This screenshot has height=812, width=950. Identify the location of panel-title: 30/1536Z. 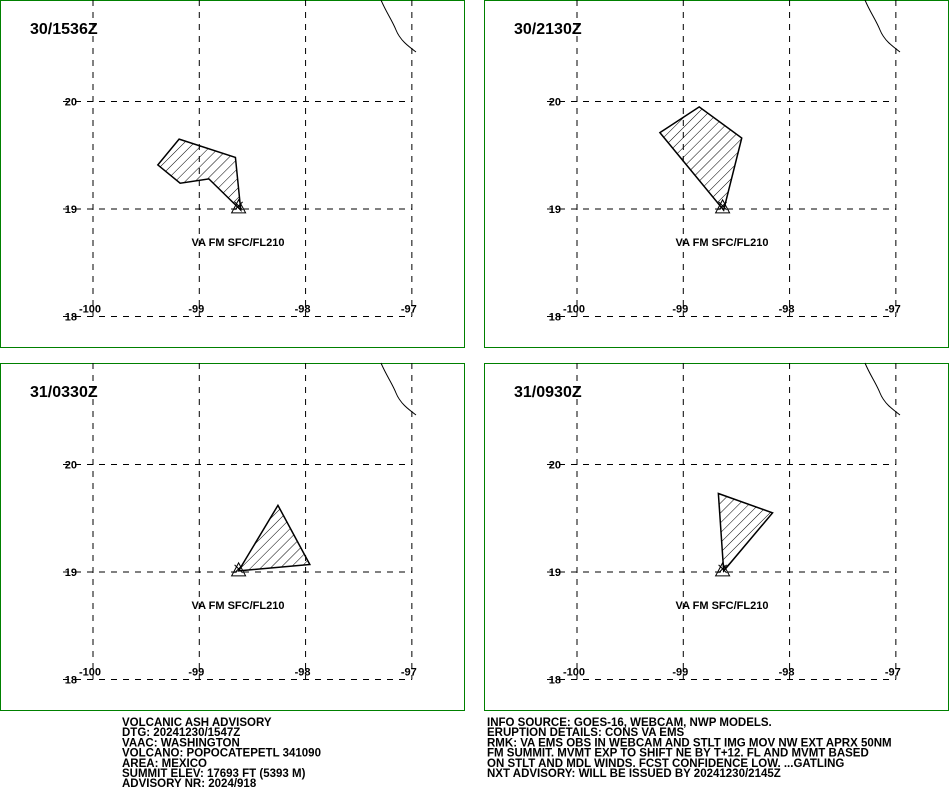
(64, 29).